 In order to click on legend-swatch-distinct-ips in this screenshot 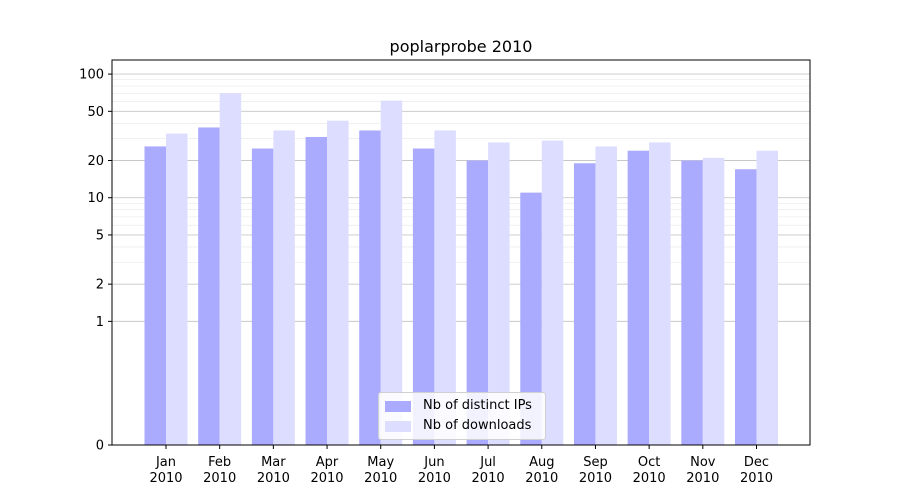, I will do `click(398, 406)`.